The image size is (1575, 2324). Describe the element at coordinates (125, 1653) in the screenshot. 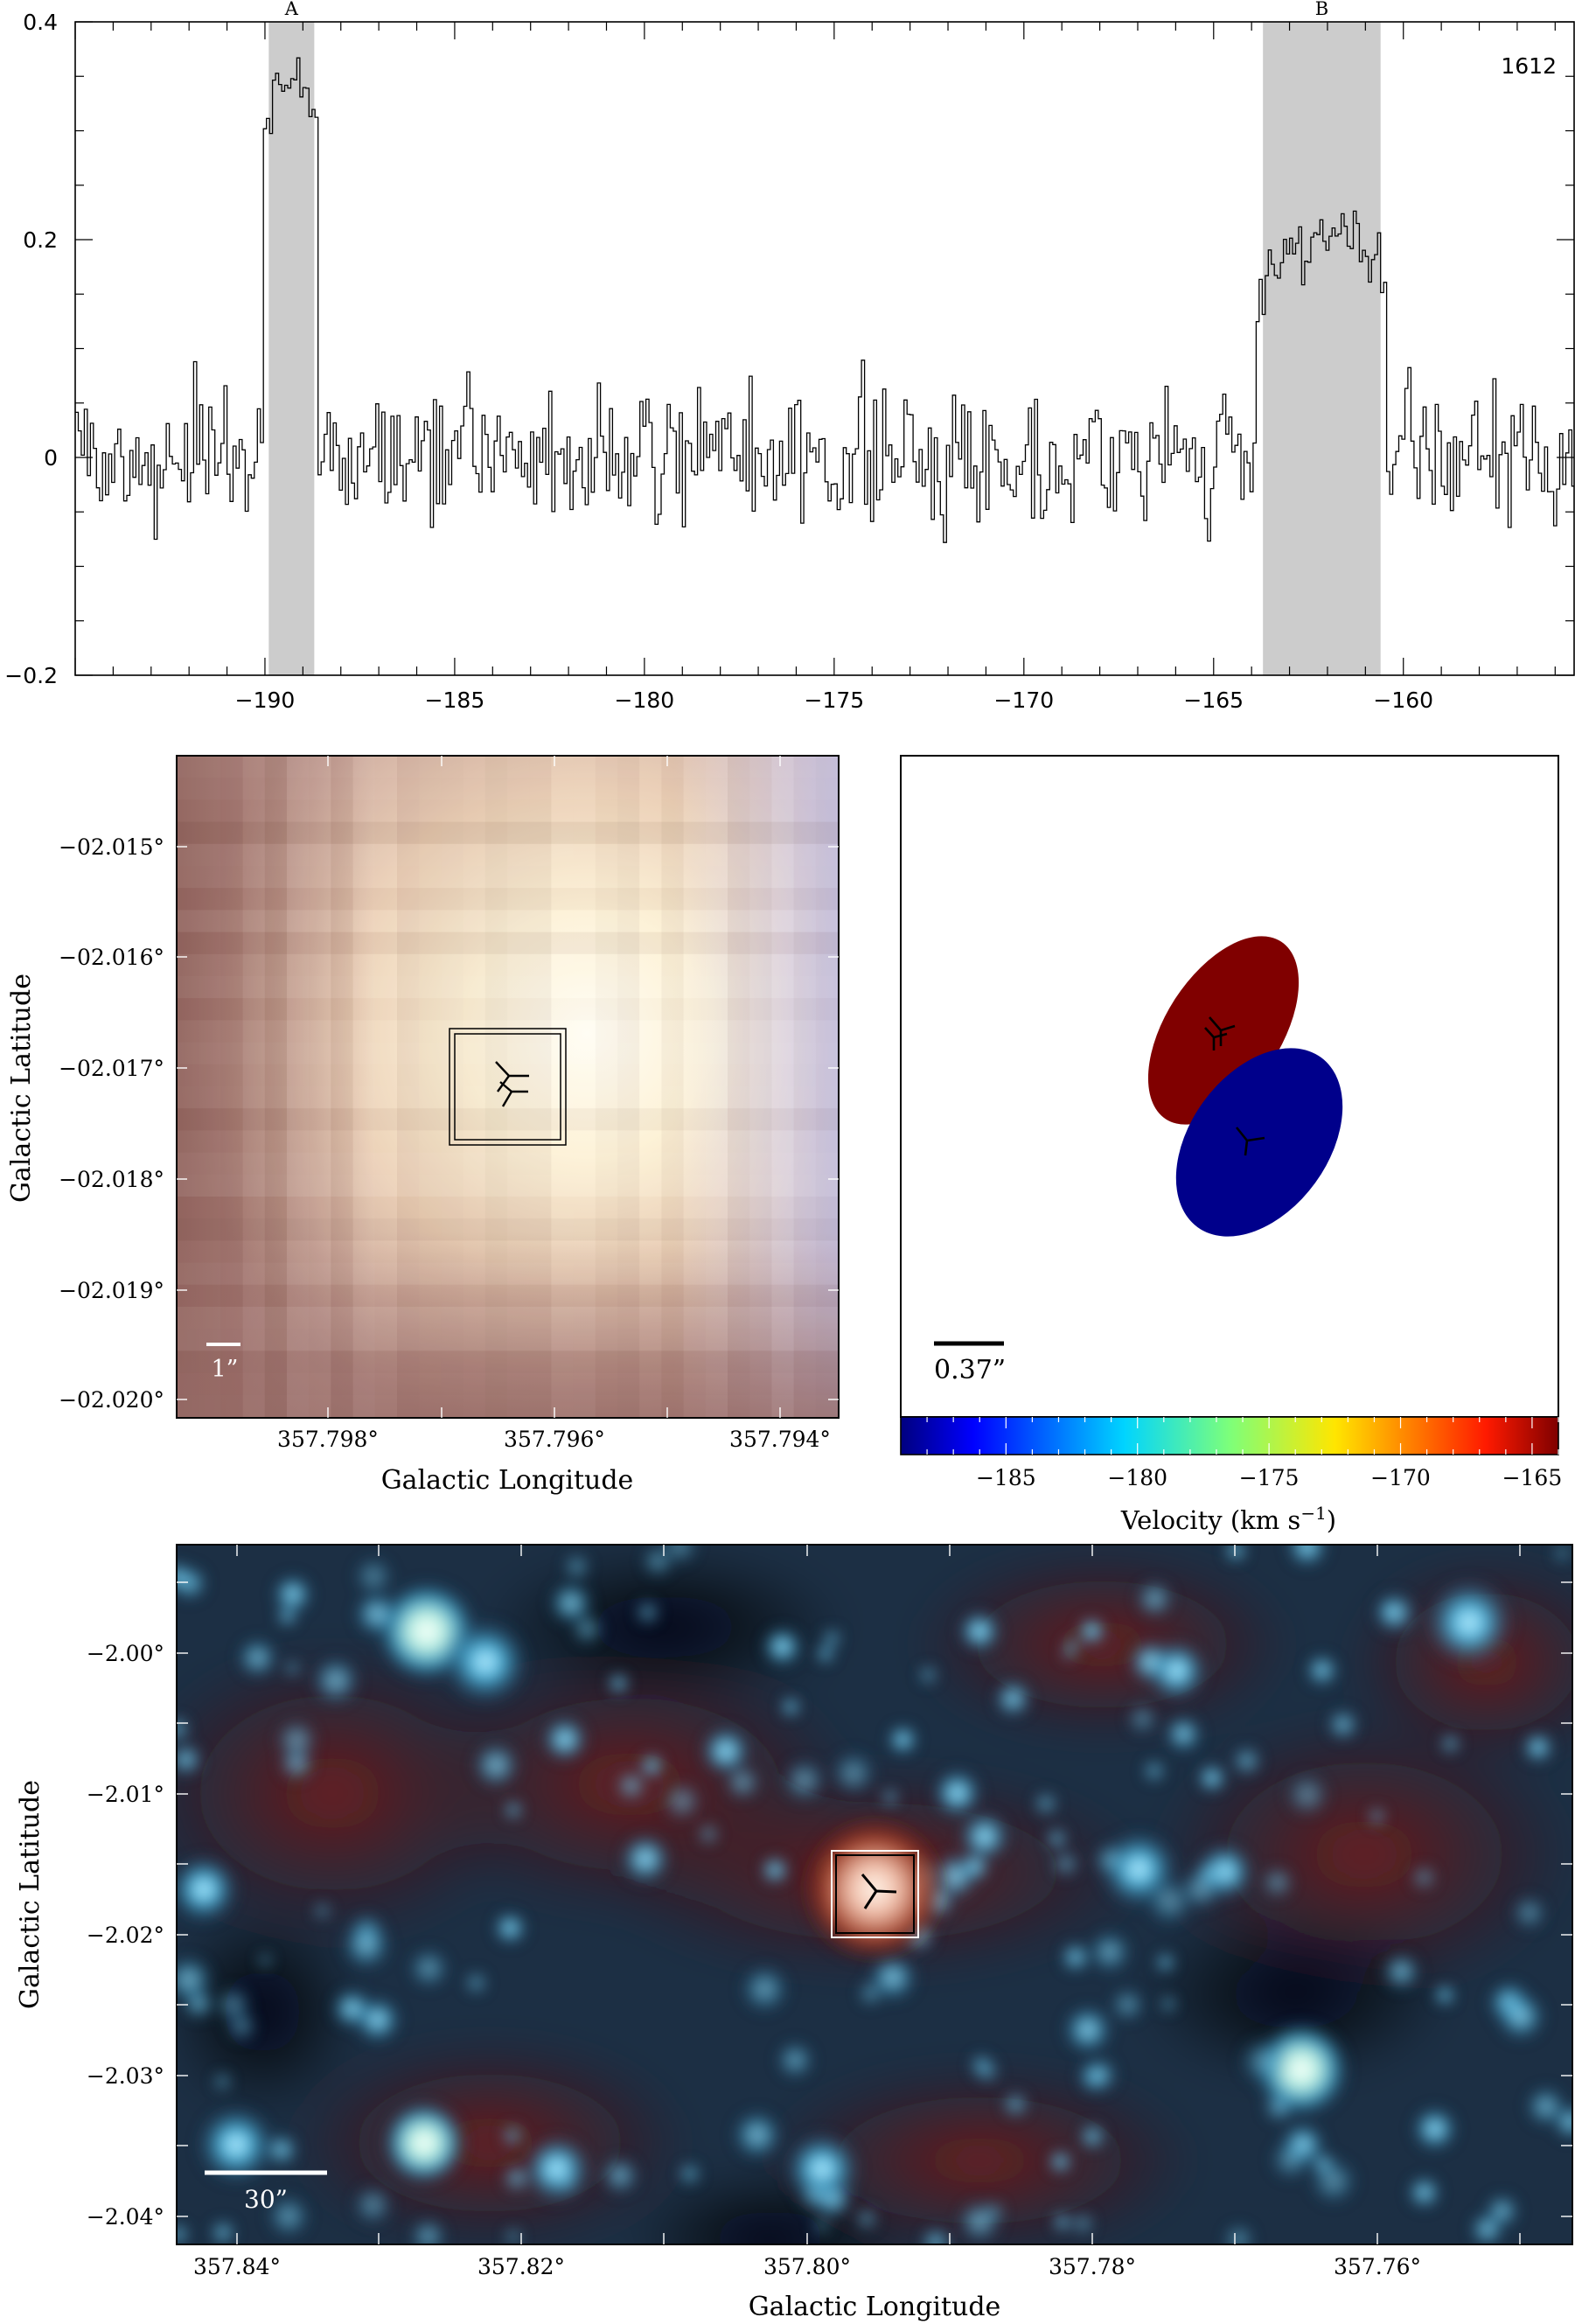

I see `wide-y-tick-label: −2.00°` at that location.